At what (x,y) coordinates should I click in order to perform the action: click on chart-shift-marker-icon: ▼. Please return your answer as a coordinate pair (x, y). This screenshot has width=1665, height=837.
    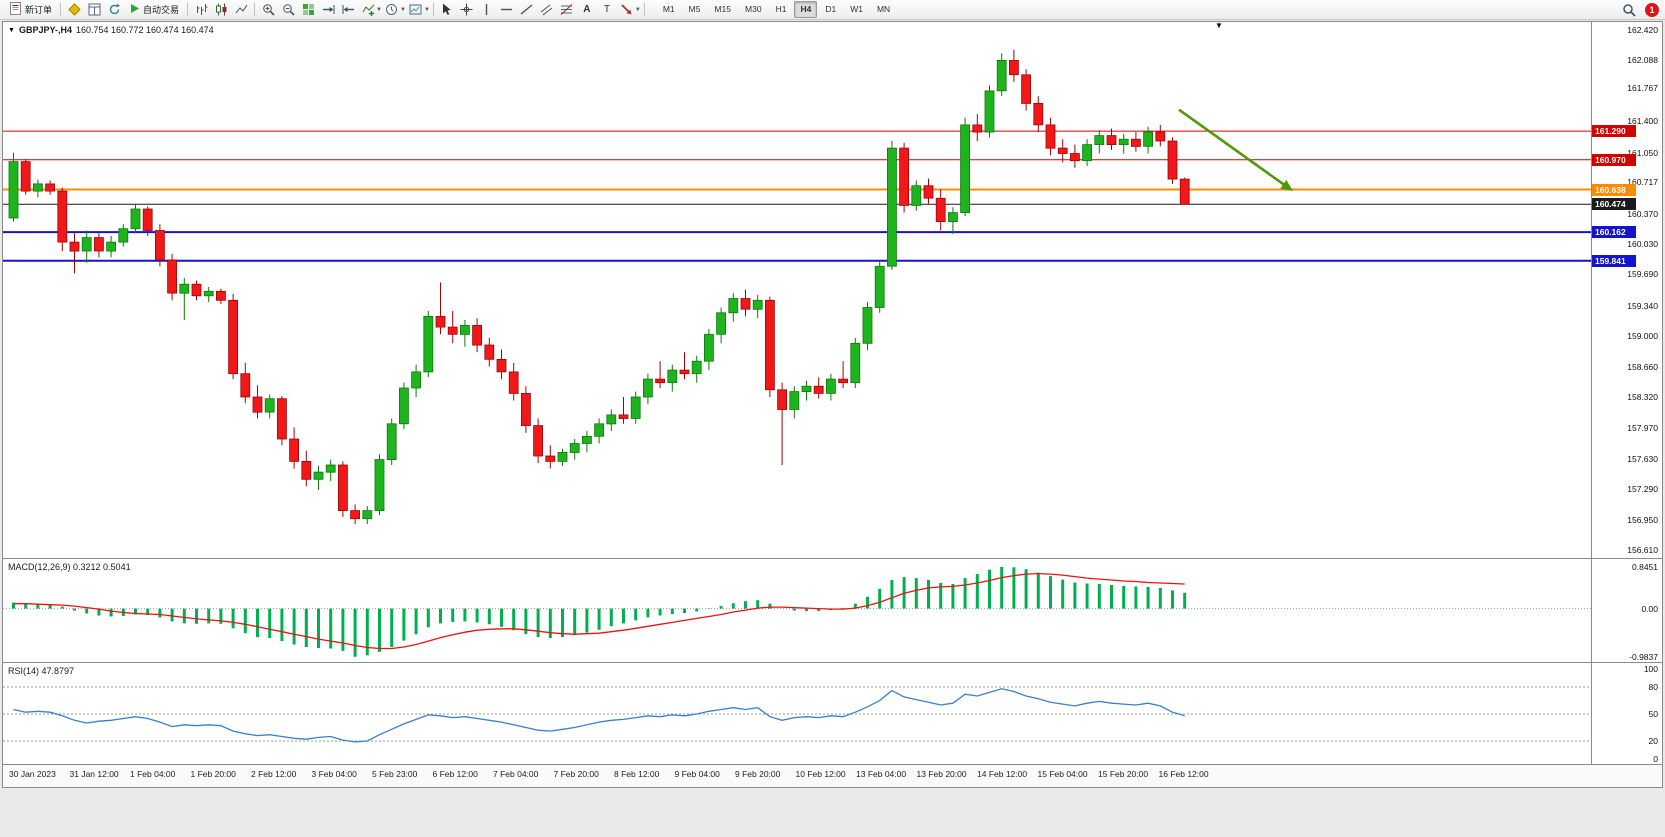
    Looking at the image, I should click on (1219, 25).